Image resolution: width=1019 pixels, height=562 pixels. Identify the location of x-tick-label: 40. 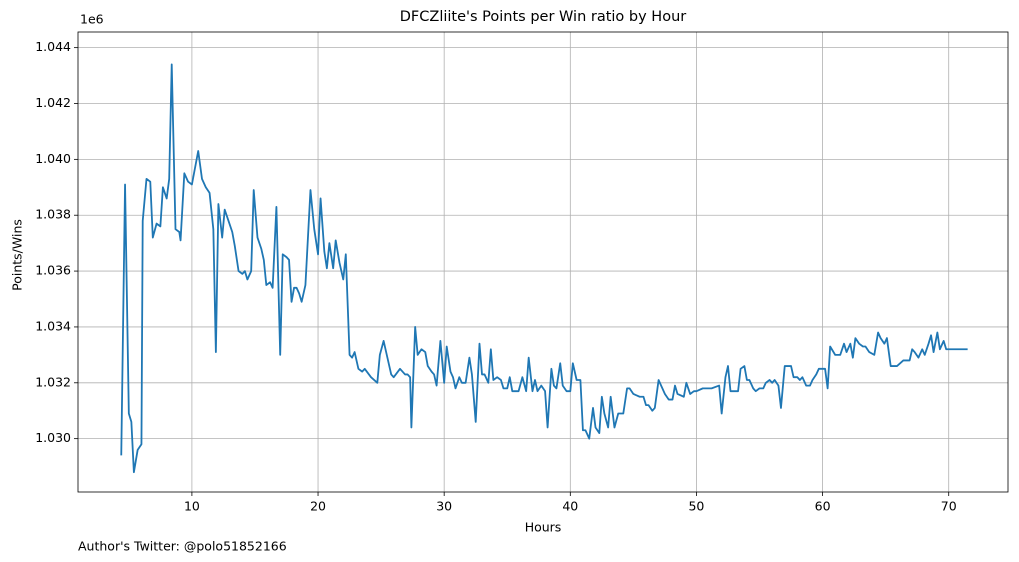
(570, 506).